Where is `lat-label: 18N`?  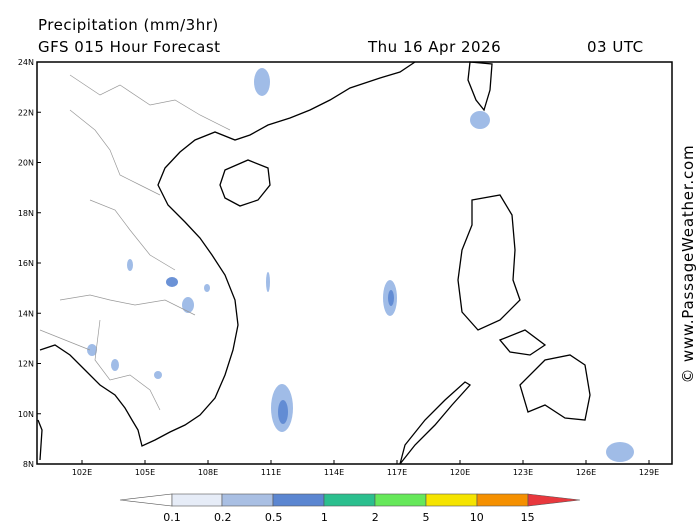 lat-label: 18N is located at coordinates (26, 213).